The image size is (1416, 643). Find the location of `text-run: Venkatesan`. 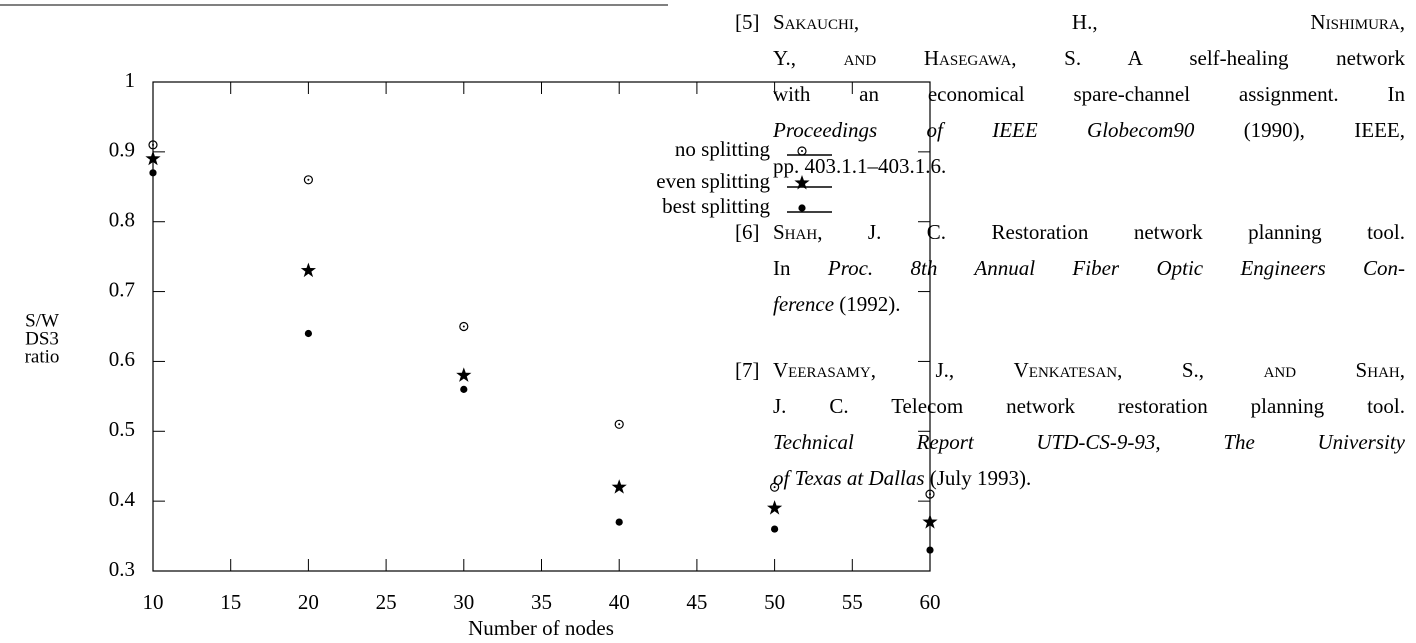

text-run: Venkatesan is located at coordinates (1065, 370).